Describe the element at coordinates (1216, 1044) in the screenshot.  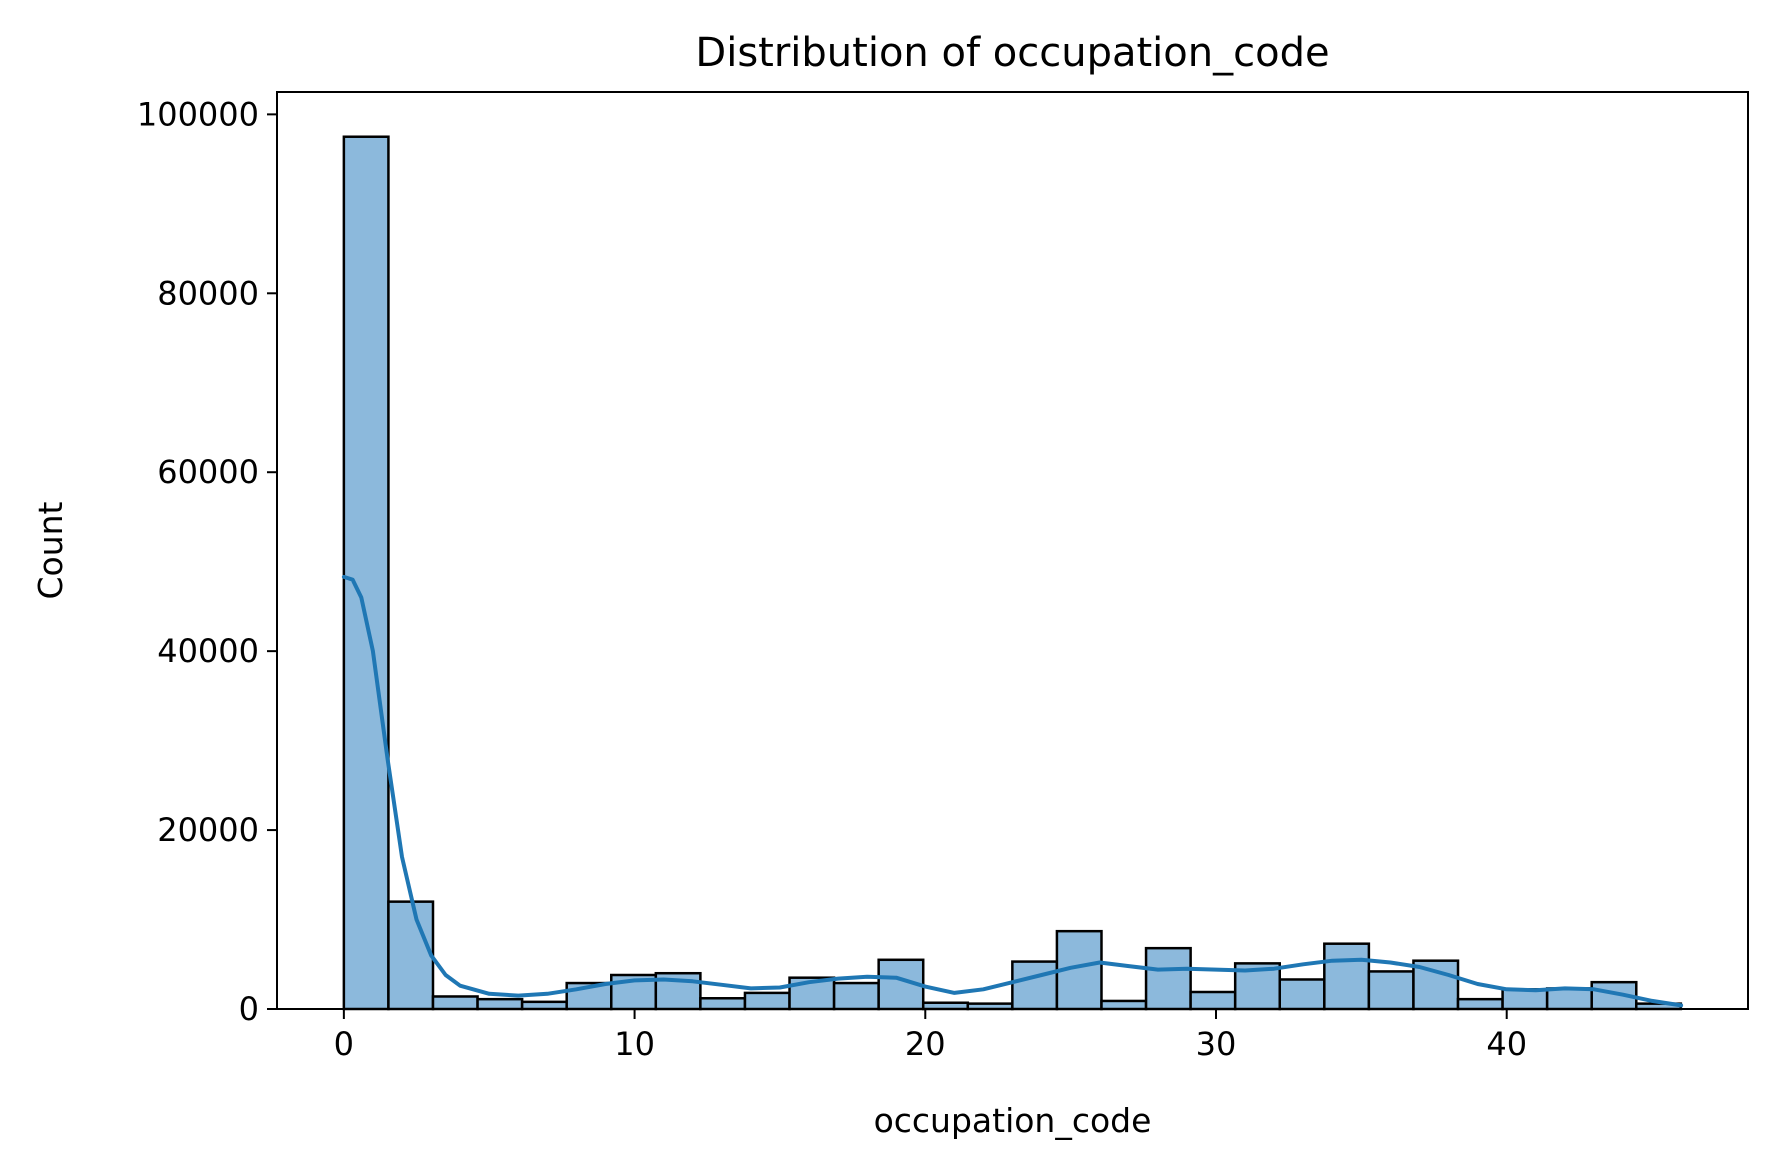
I see `x-tick-label: 30` at that location.